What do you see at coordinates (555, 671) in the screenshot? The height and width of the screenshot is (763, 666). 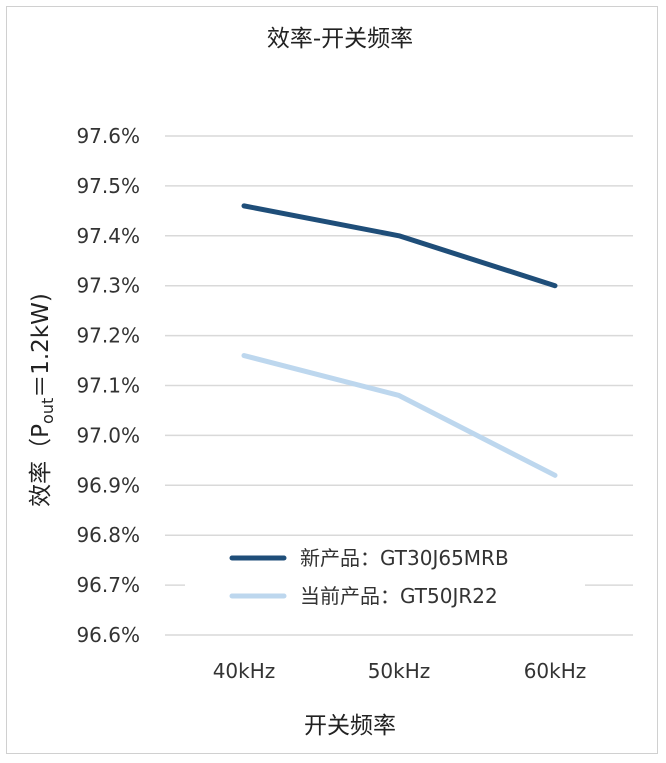 I see `x-tick-label: 60kHz` at bounding box center [555, 671].